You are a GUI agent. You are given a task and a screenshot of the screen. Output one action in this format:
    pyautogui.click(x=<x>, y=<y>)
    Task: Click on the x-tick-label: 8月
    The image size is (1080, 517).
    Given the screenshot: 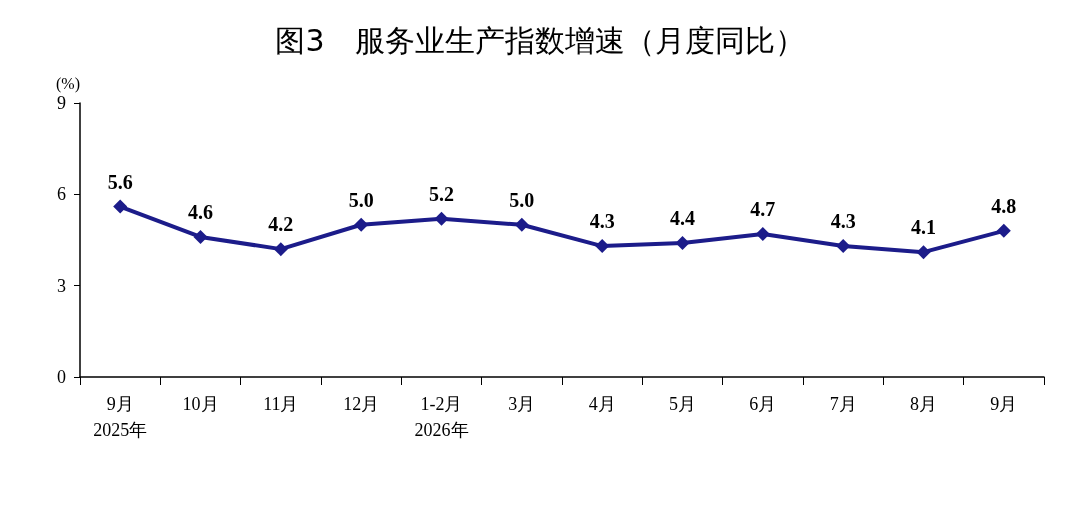 What is the action you would take?
    pyautogui.click(x=923, y=404)
    